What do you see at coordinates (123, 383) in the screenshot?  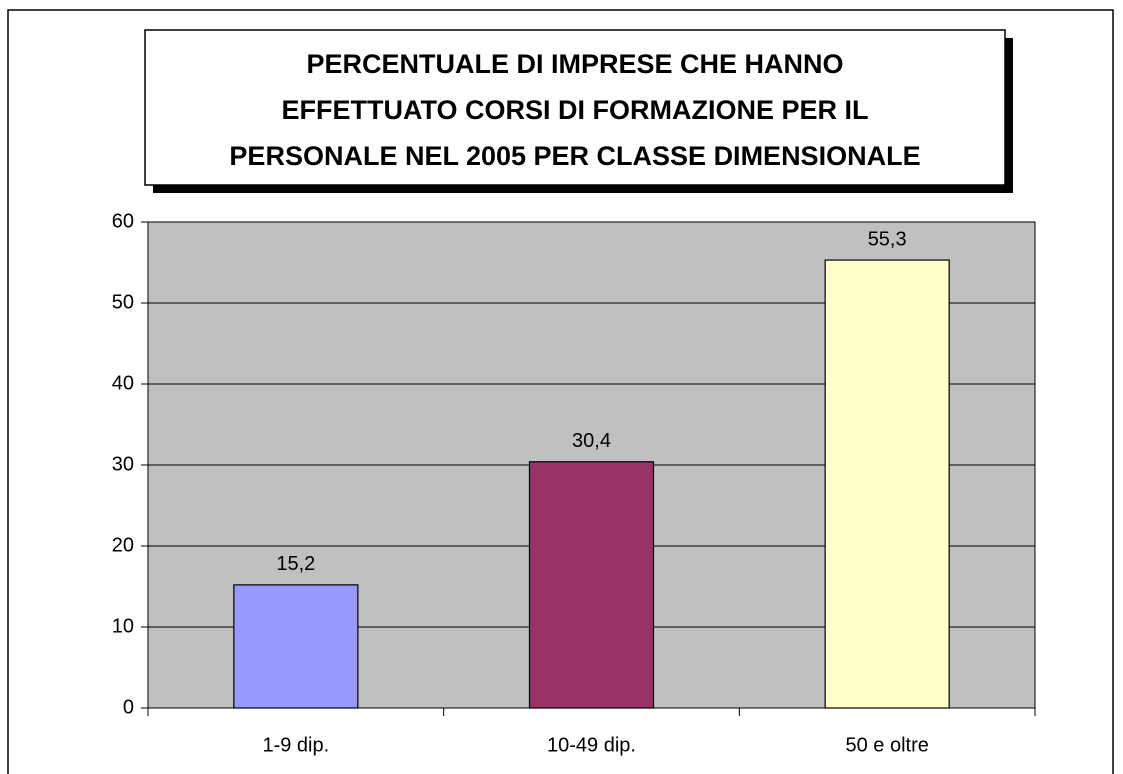 I see `y-tick-label: 40` at bounding box center [123, 383].